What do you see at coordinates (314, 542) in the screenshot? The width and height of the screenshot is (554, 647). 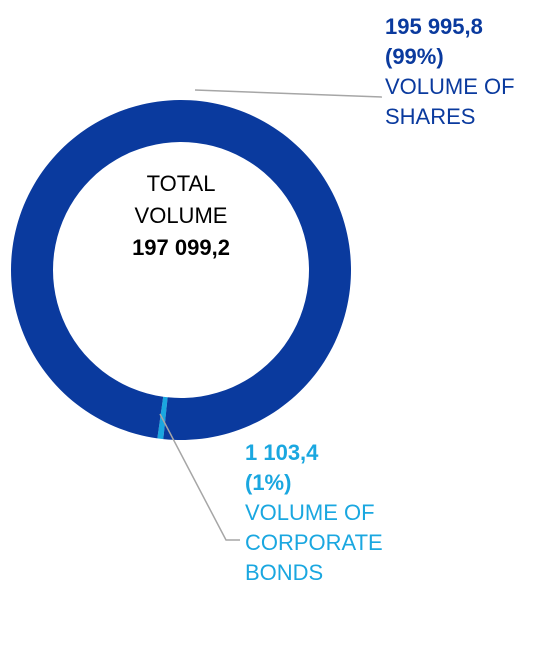 I see `category-label: VOLUME OF CORPORATE BONDS` at bounding box center [314, 542].